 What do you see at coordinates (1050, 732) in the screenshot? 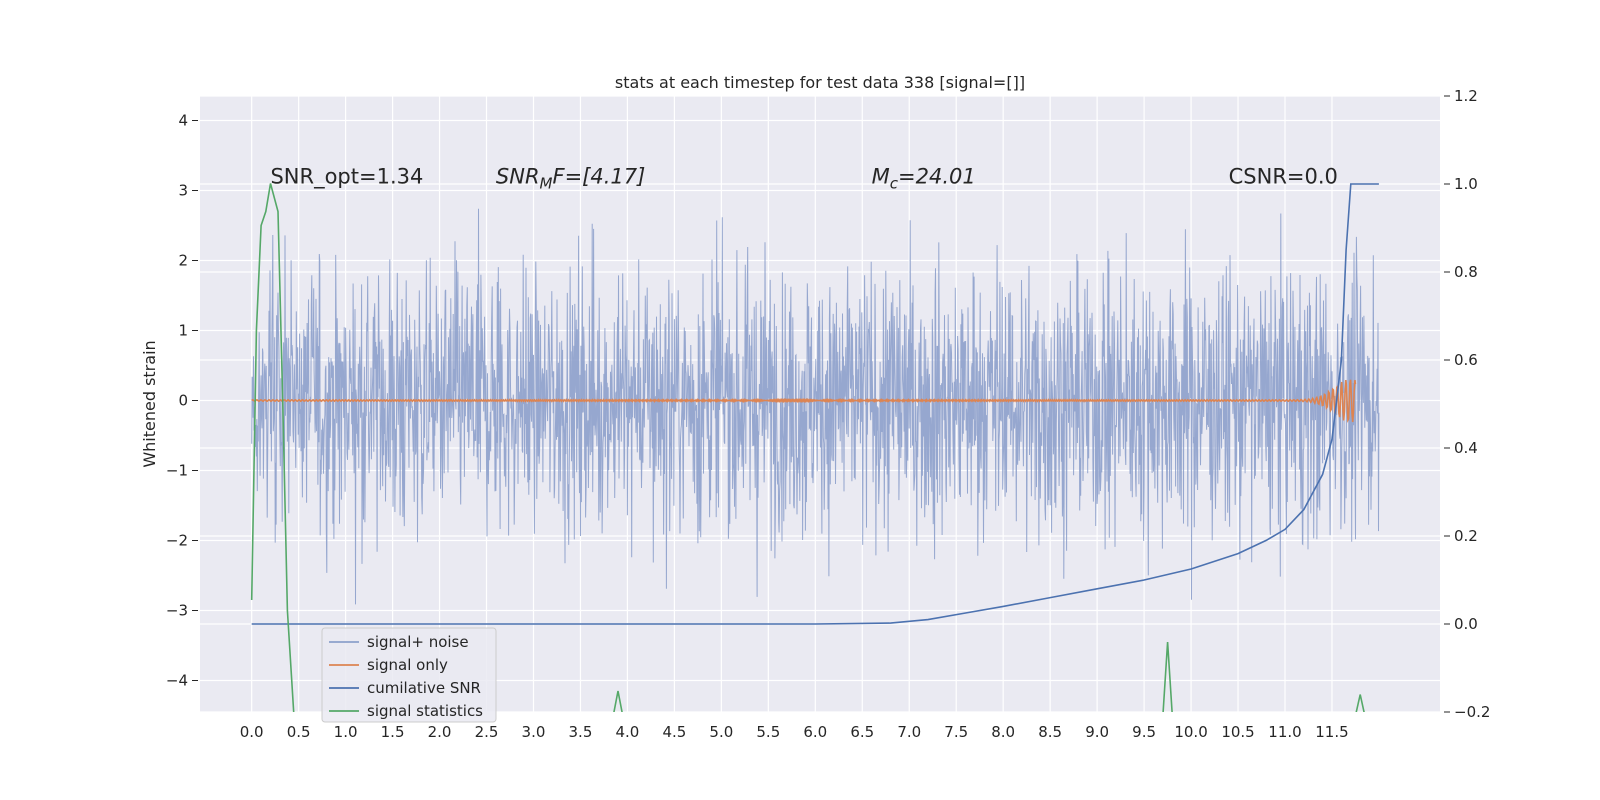
I see `x-tick-label: 8.5` at bounding box center [1050, 732].